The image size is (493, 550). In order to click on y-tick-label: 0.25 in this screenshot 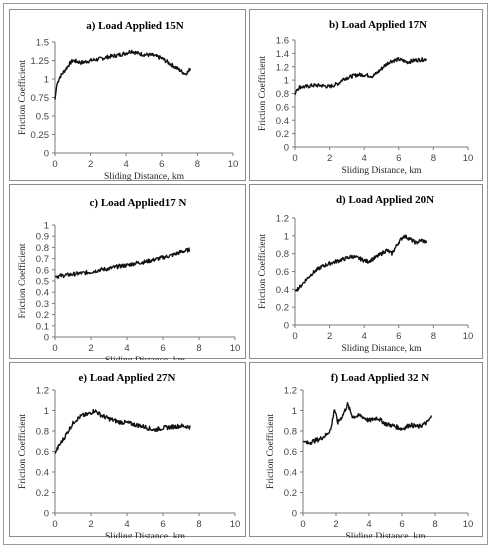, I will do `click(40, 135)`.